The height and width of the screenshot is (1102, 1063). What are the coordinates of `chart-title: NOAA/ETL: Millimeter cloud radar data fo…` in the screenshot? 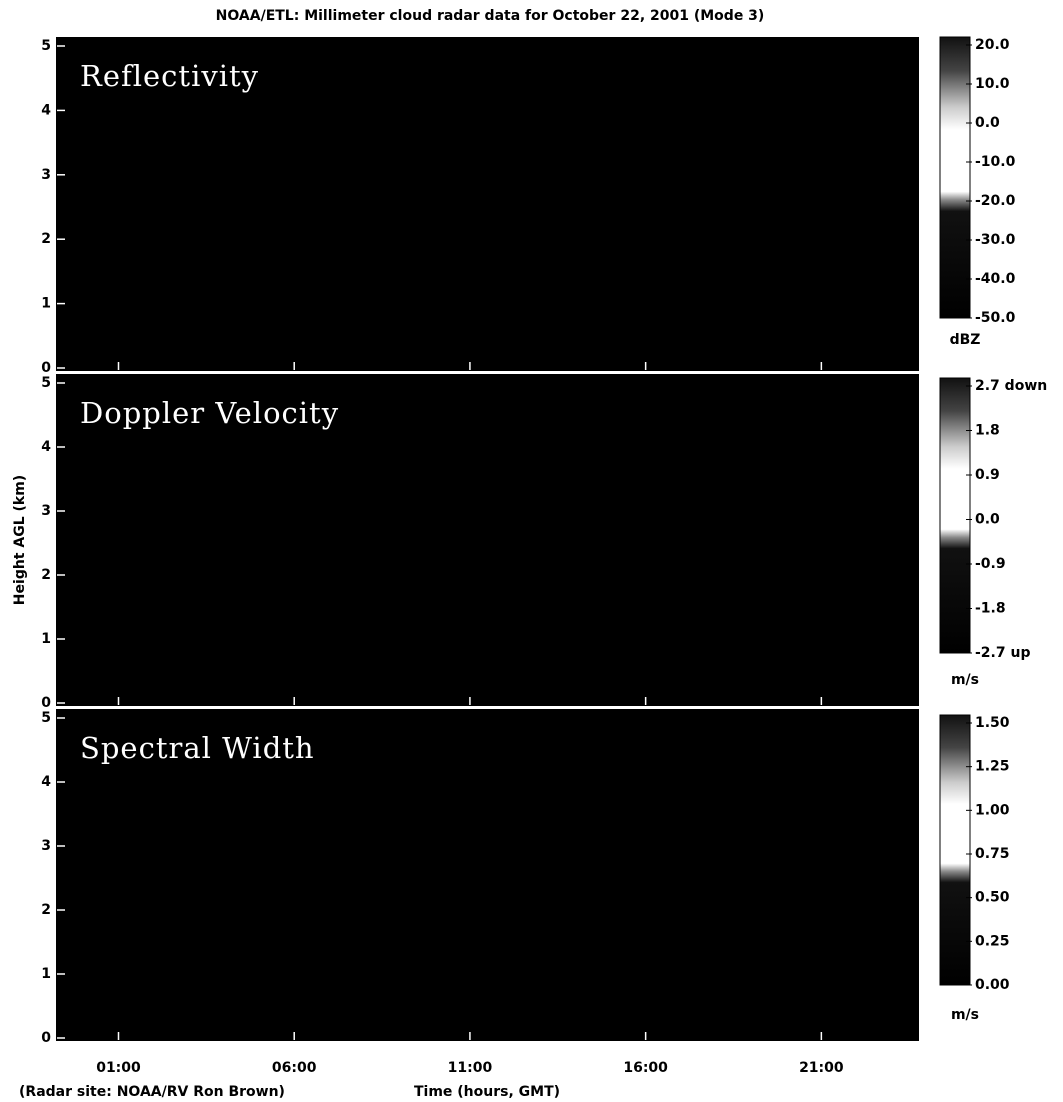 It's located at (490, 16).